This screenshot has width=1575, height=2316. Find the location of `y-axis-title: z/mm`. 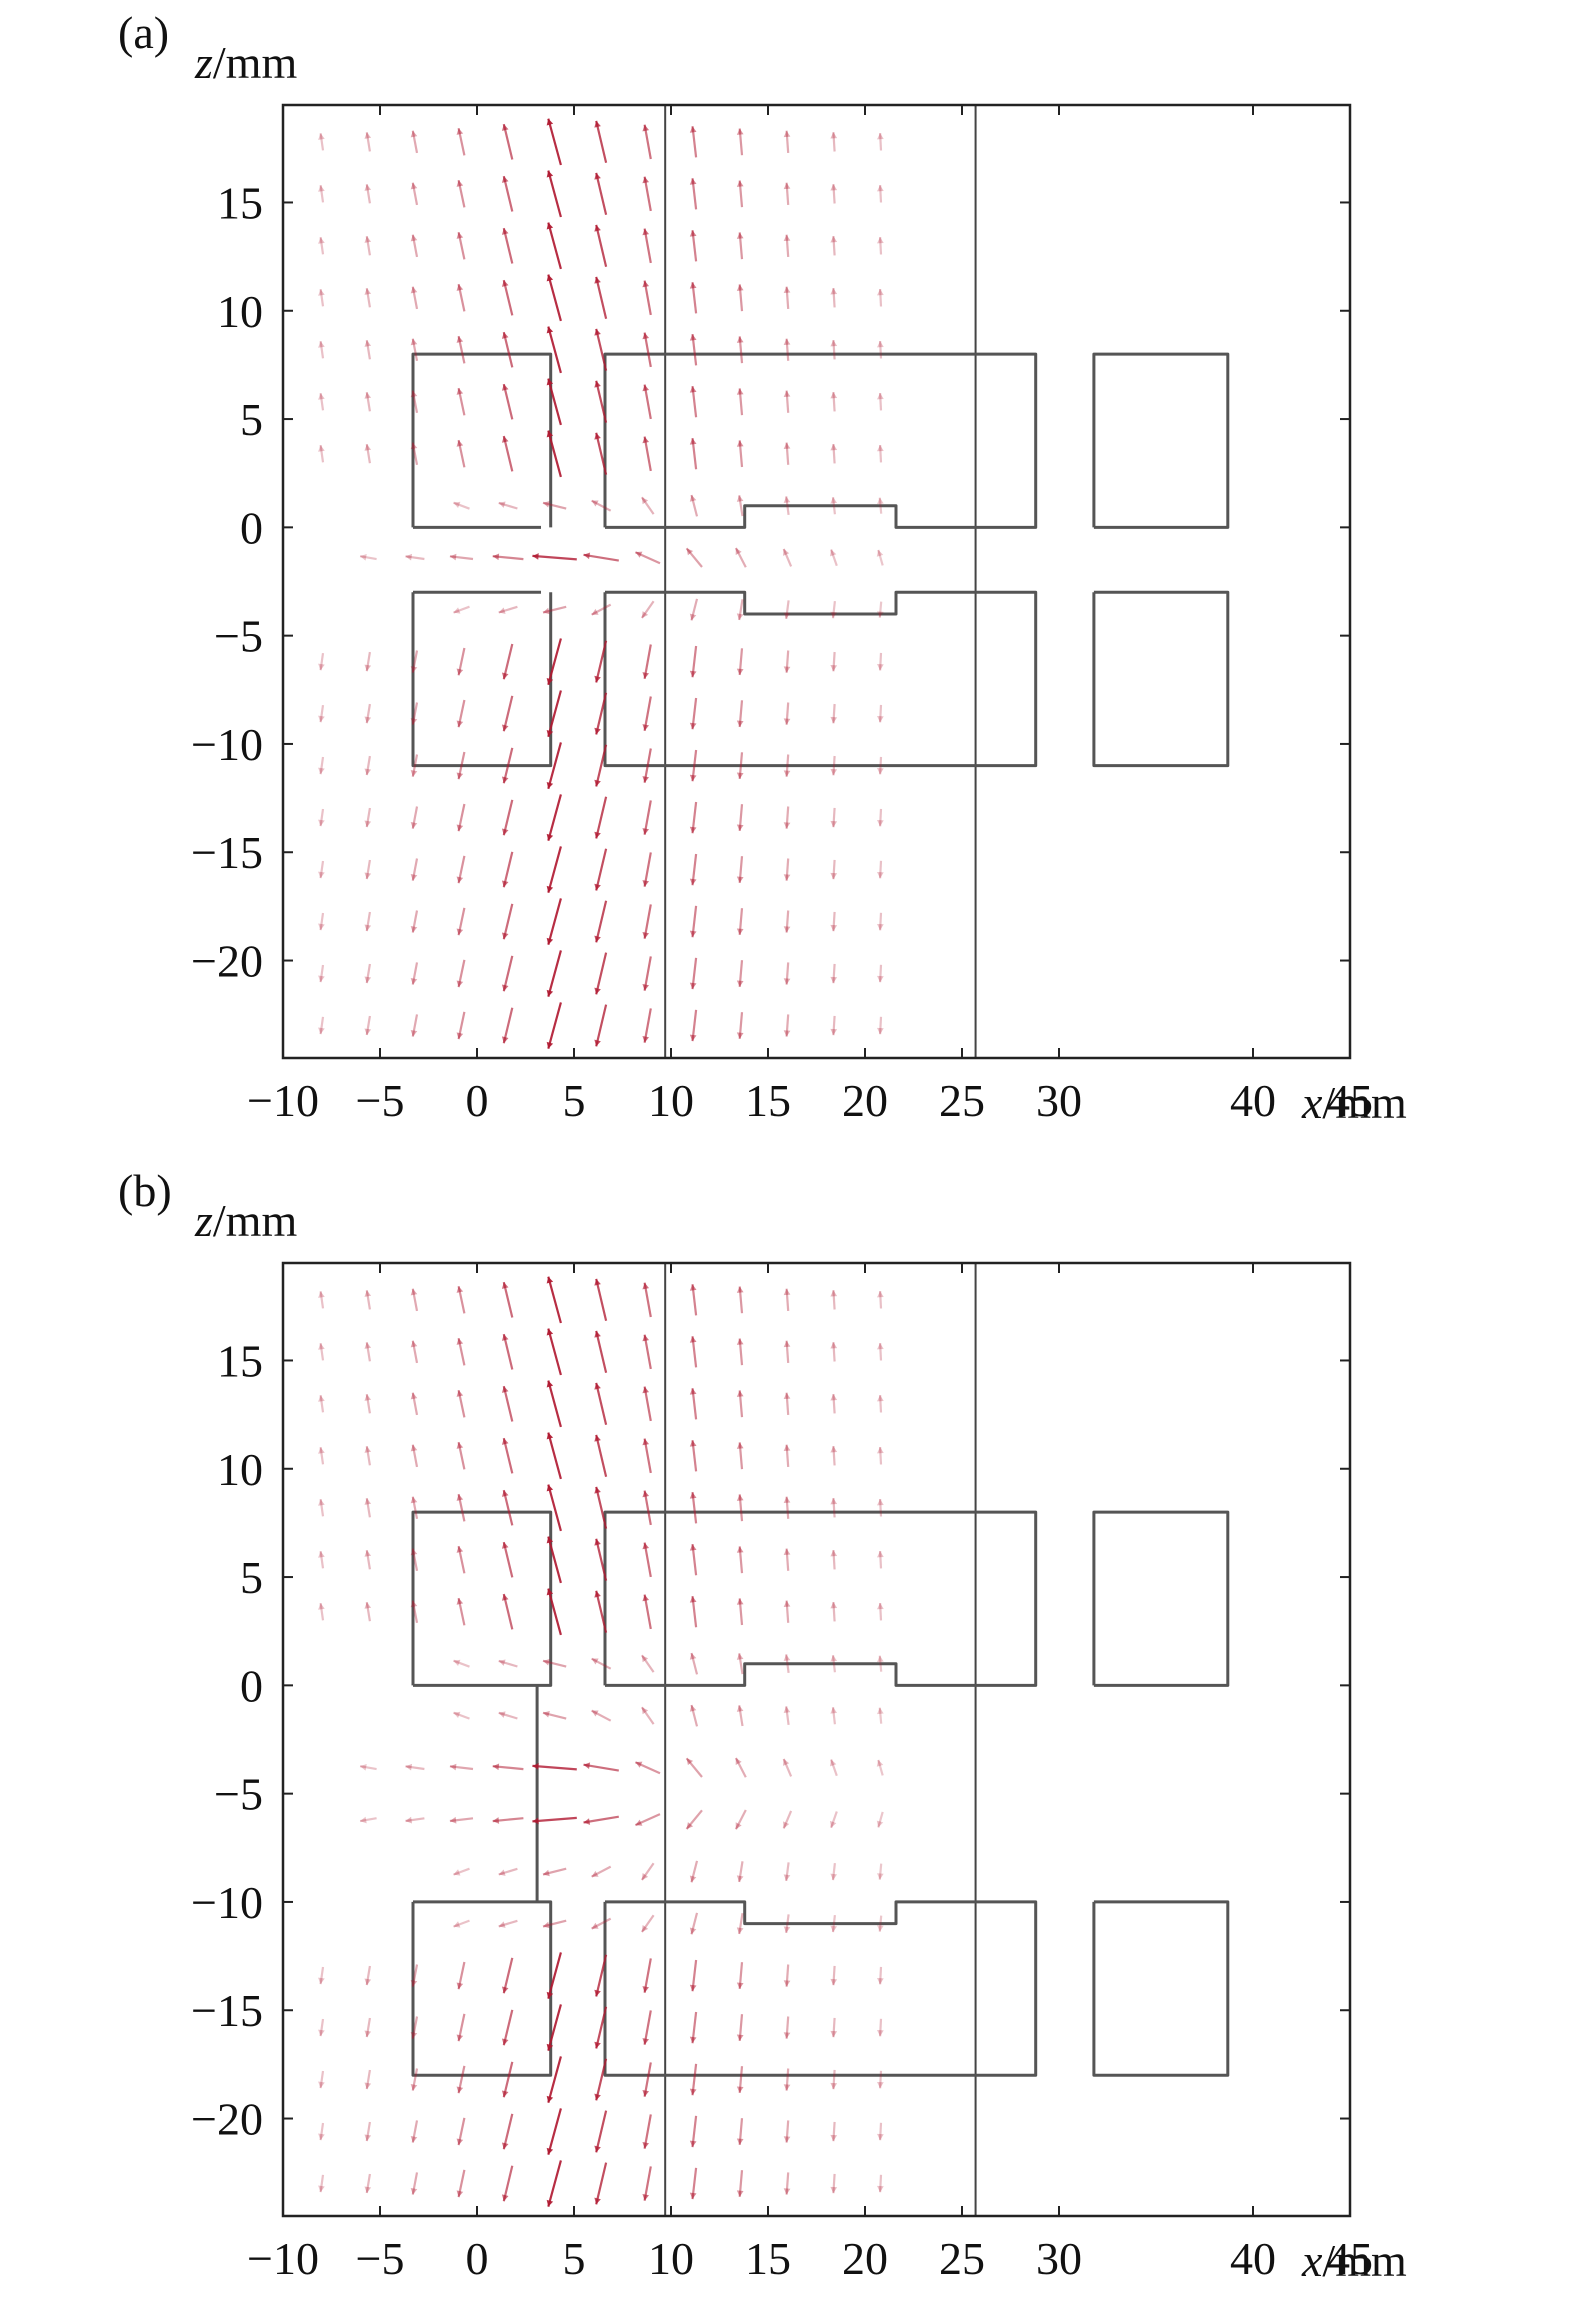

y-axis-title: z/mm is located at coordinates (245, 1220).